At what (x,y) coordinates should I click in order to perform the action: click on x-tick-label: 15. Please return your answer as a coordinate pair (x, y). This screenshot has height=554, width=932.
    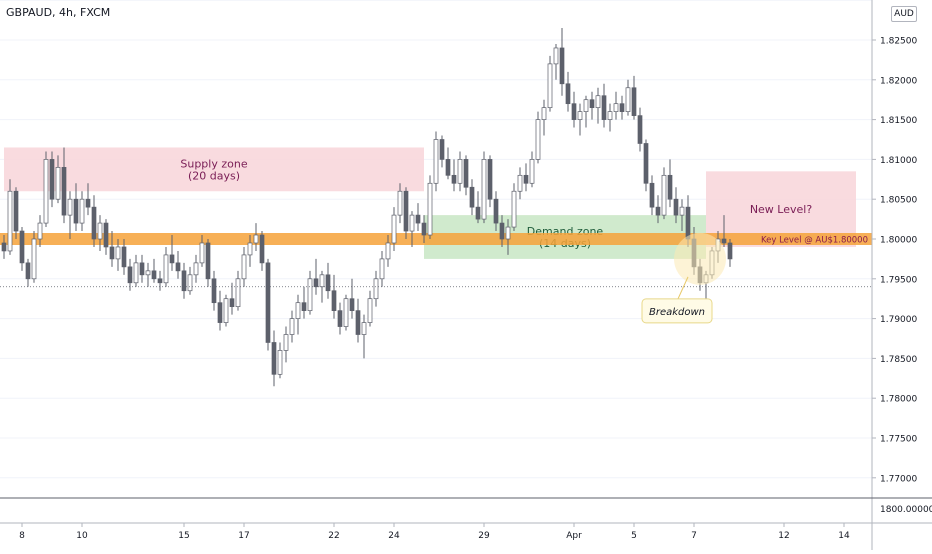
    Looking at the image, I should click on (183, 536).